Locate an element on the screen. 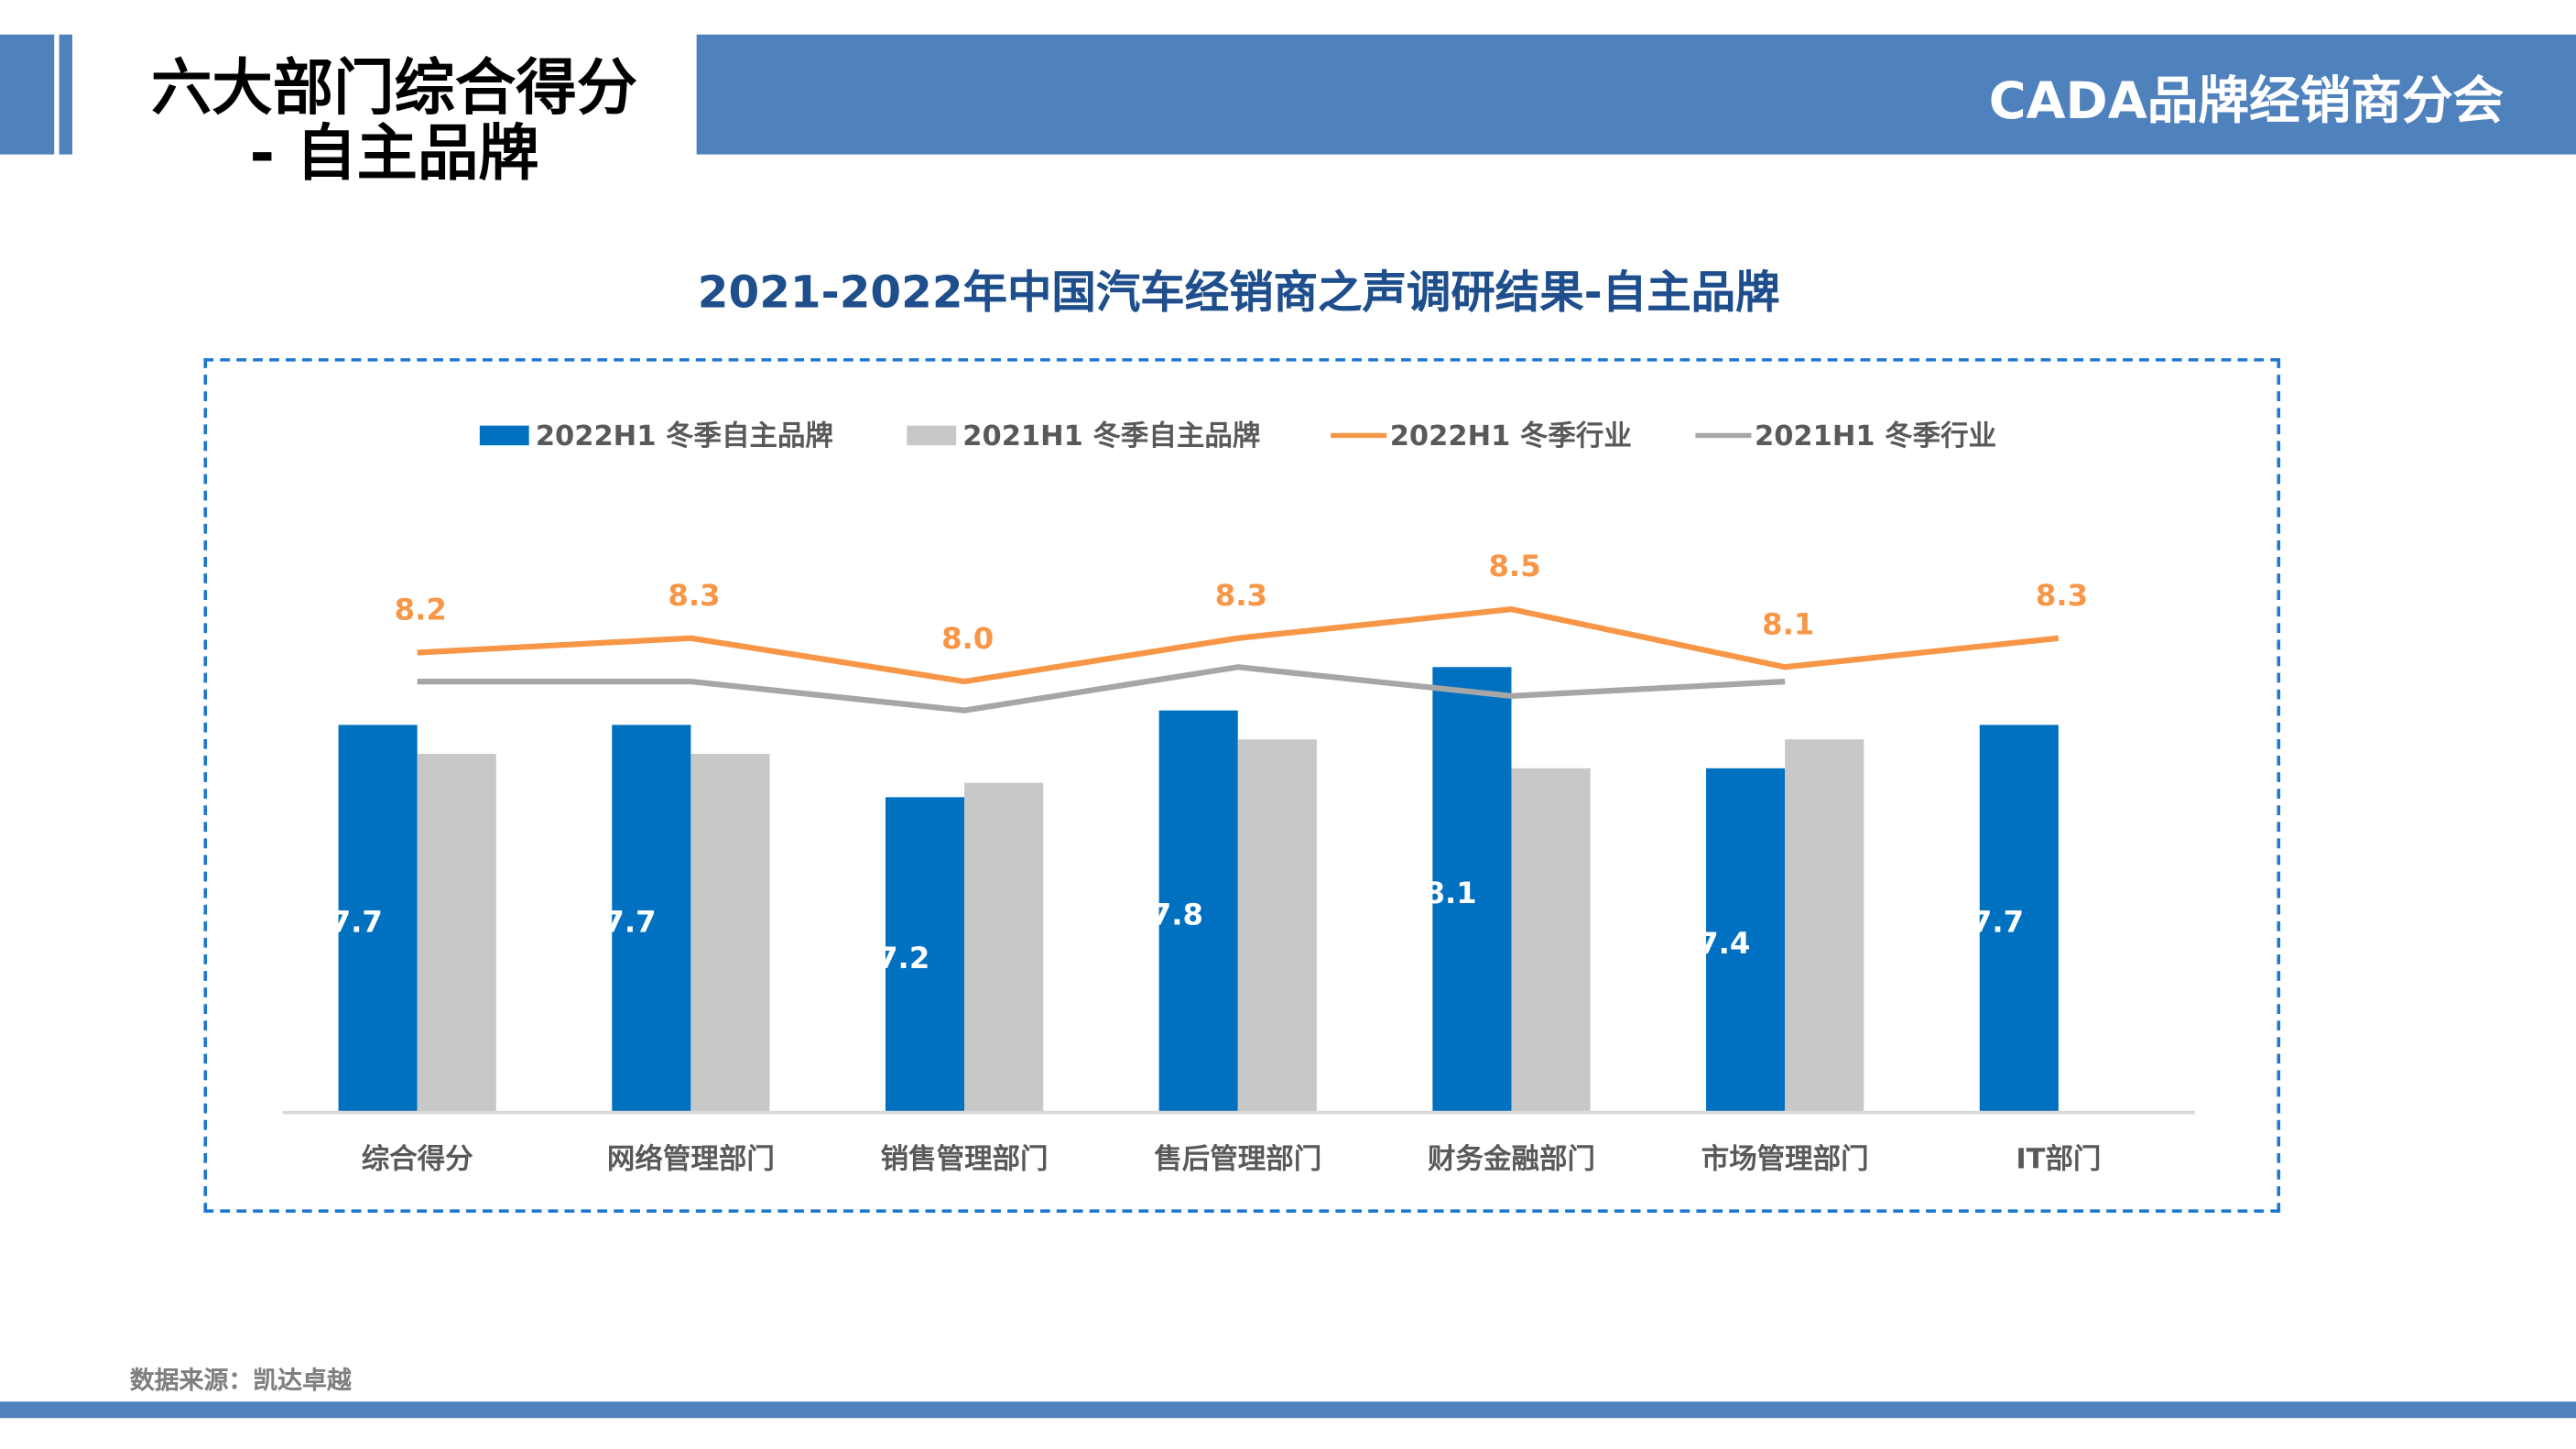 This screenshot has width=2576, height=1449. bar-data-label: 7.4 is located at coordinates (1724, 943).